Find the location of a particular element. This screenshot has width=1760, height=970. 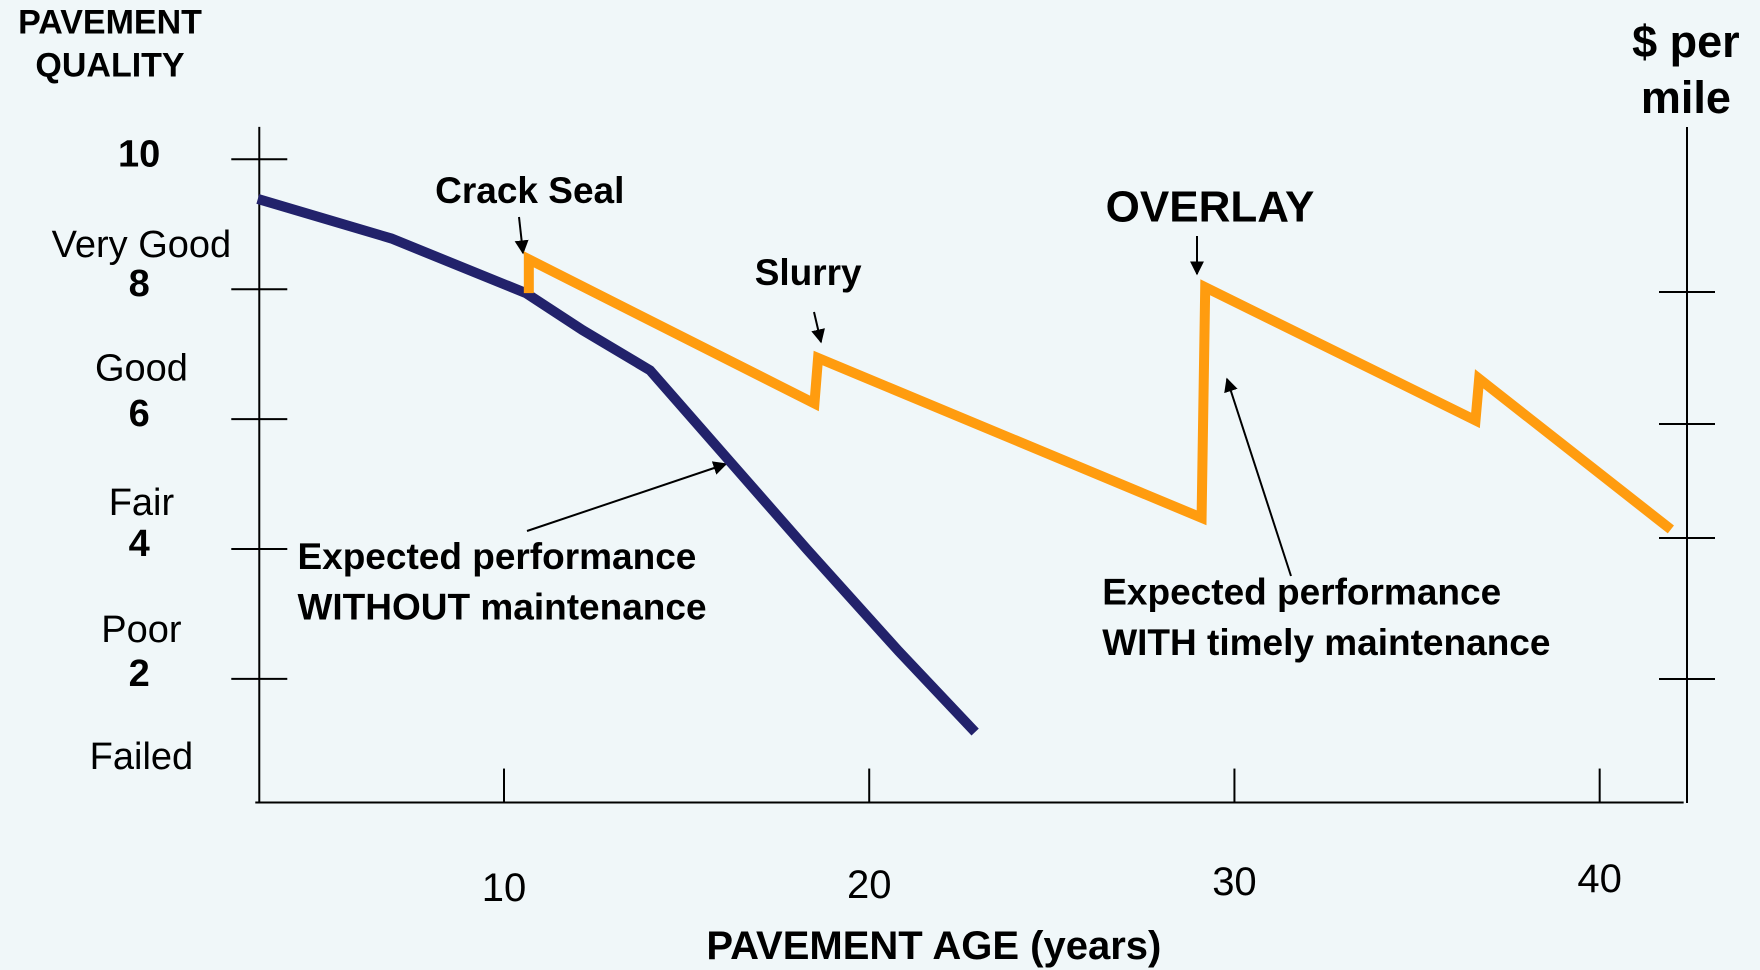

x-tick-label: 10 is located at coordinates (504, 888).